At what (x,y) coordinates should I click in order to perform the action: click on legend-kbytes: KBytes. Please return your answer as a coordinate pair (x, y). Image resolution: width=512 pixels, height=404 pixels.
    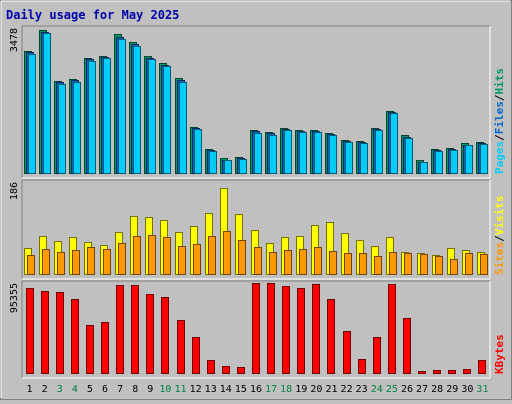
    Looking at the image, I should click on (499, 354).